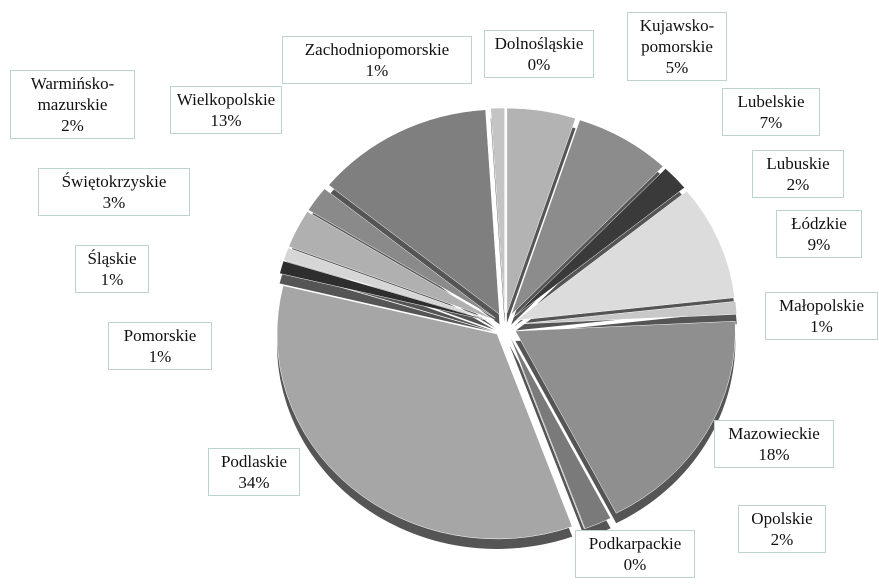 Image resolution: width=879 pixels, height=587 pixels. Describe the element at coordinates (112, 258) in the screenshot. I see `label-name: Śląskie` at that location.